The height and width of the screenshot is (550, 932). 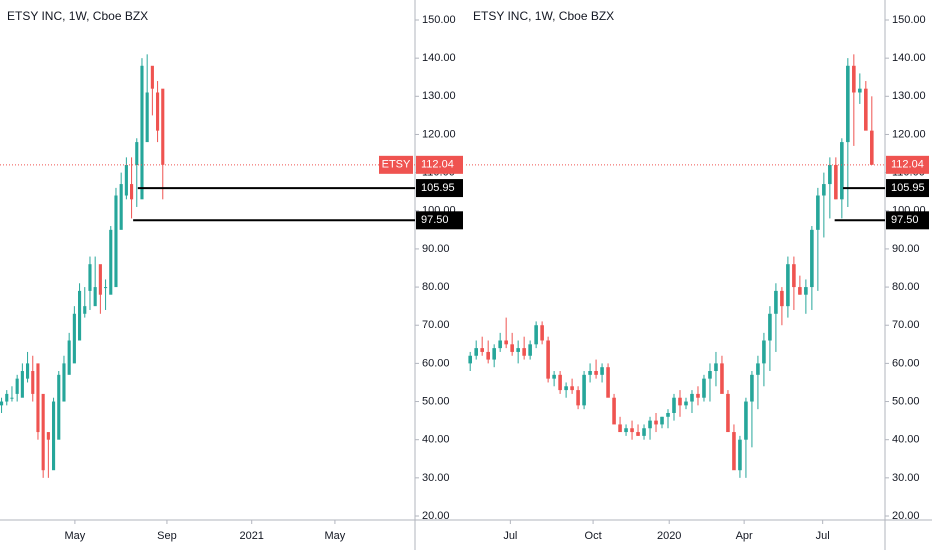 What do you see at coordinates (82, 266) in the screenshot?
I see `plot-area` at bounding box center [82, 266].